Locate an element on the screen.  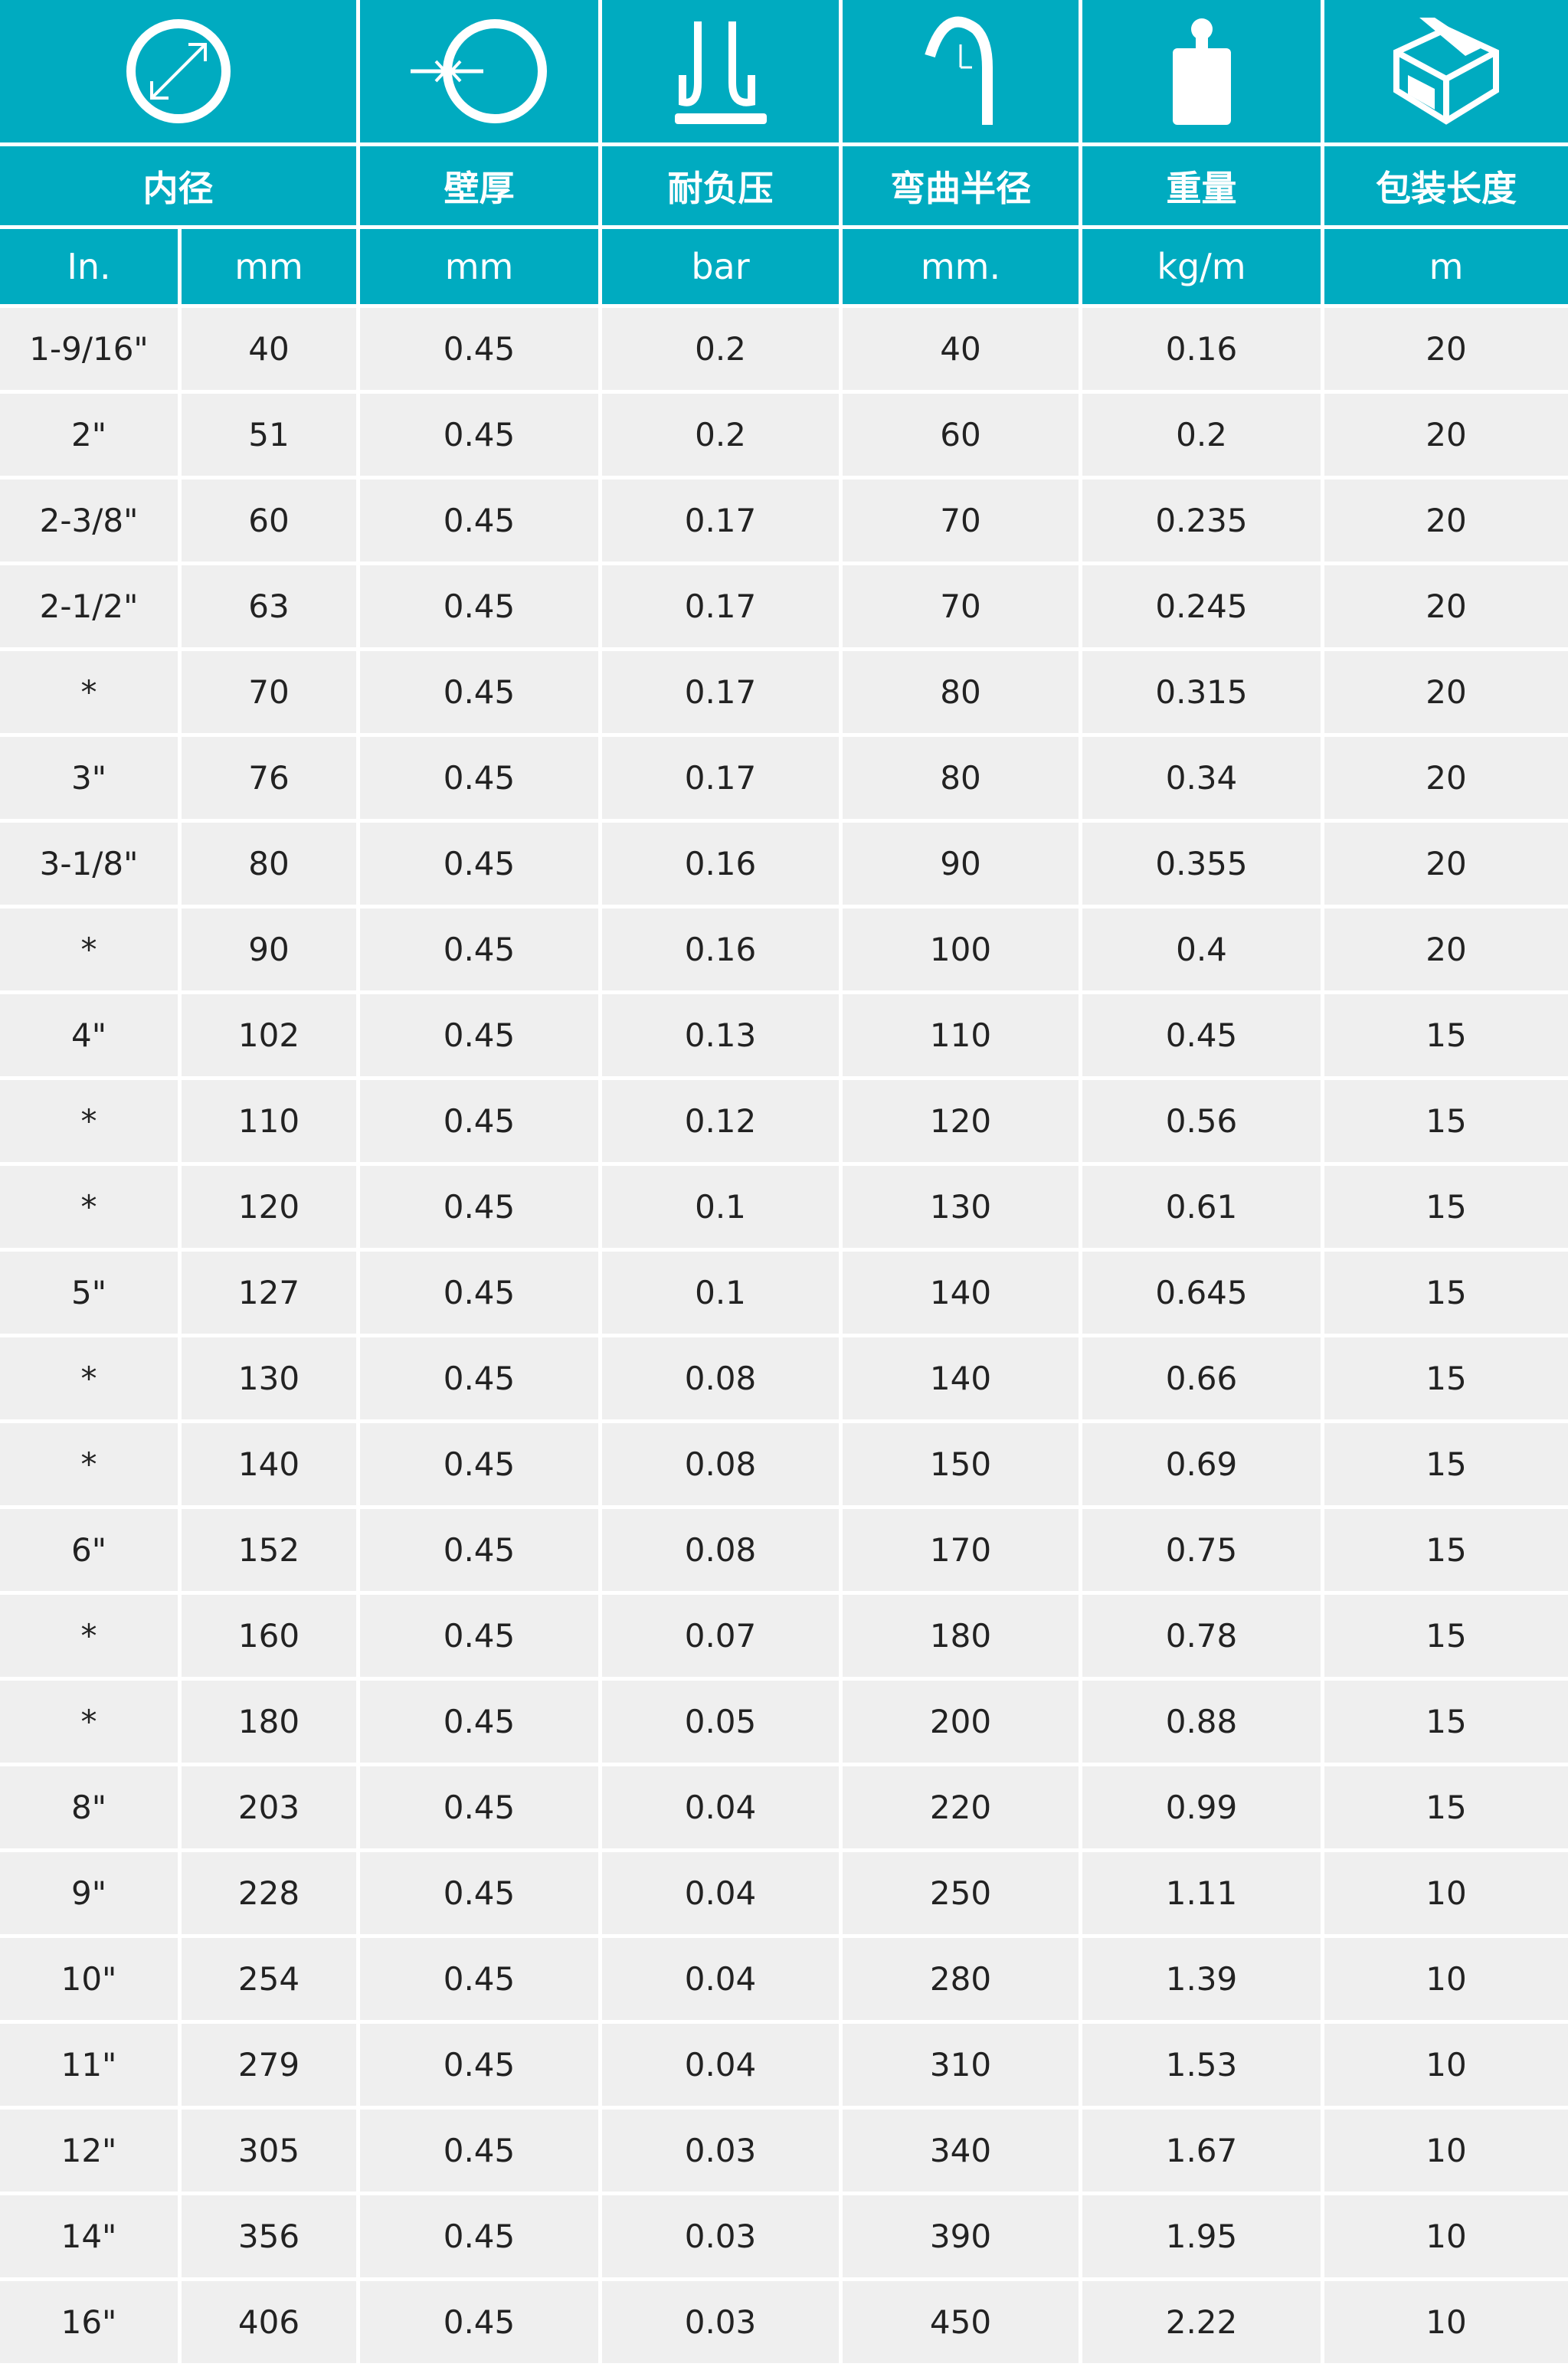
table-cell: 0.355 is located at coordinates (1203, 866).